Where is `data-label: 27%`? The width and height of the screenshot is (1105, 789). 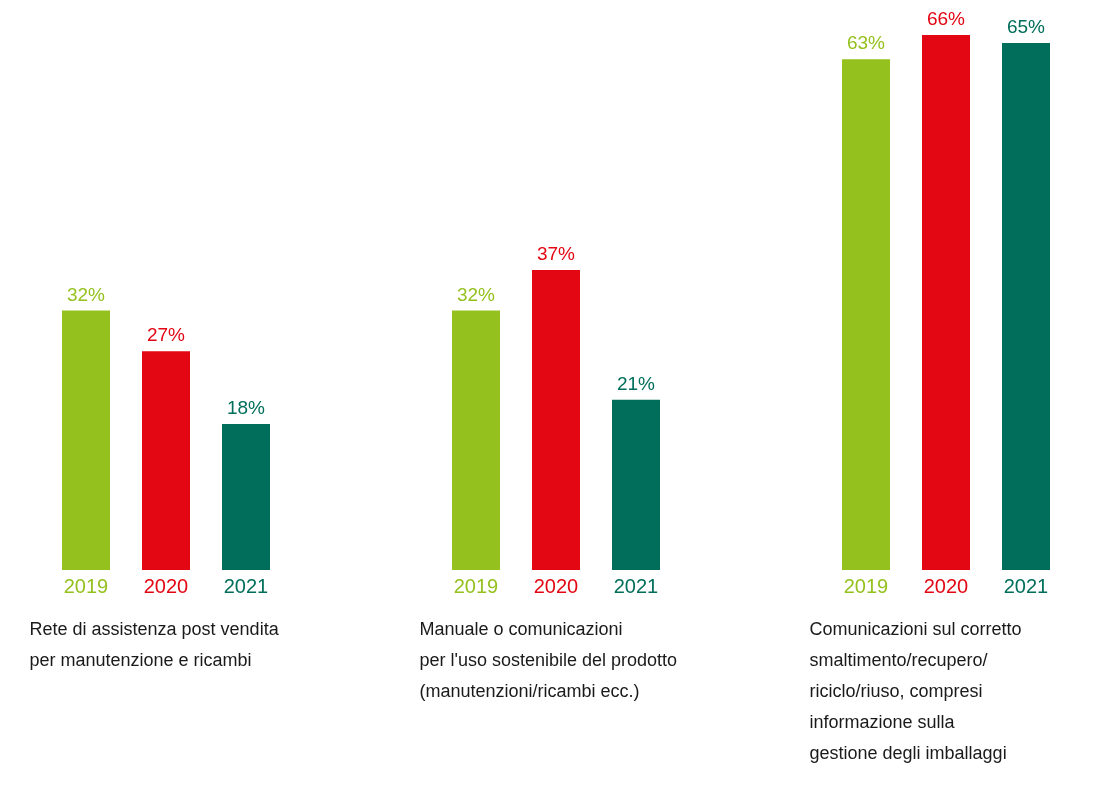 data-label: 27% is located at coordinates (166, 335).